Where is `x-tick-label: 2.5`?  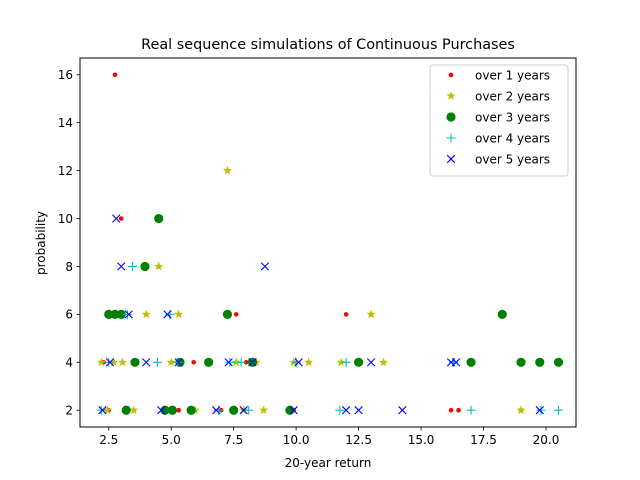 x-tick-label: 2.5 is located at coordinates (108, 440).